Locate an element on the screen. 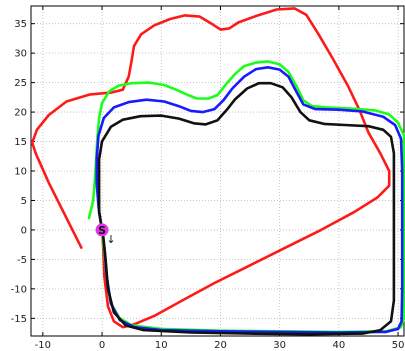 This screenshot has width=405, height=351. x-tick-label: 30 is located at coordinates (279, 345).